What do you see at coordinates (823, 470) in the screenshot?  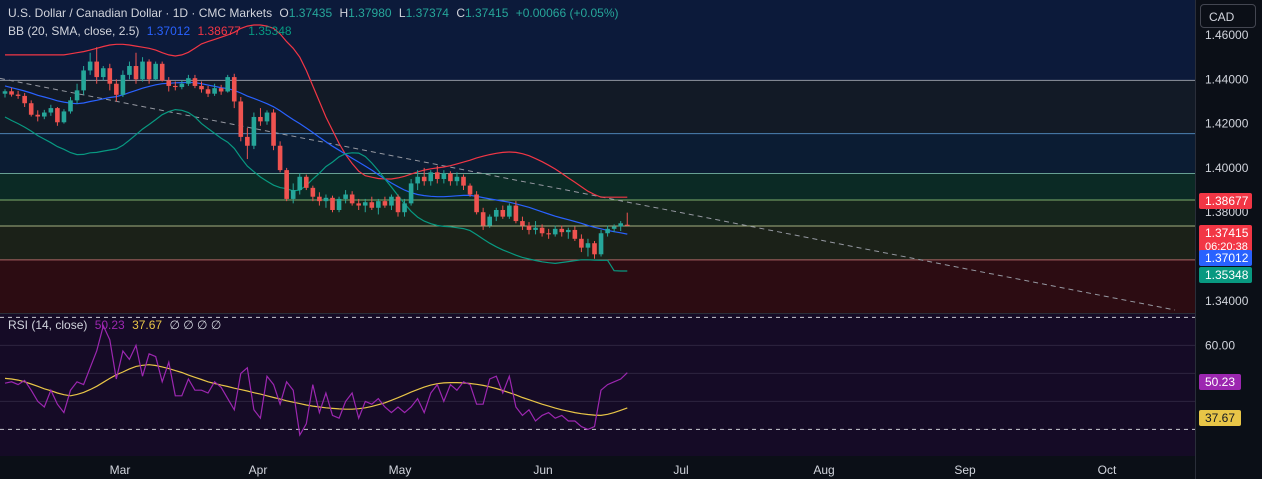 I see `time-tick-label: Aug` at bounding box center [823, 470].